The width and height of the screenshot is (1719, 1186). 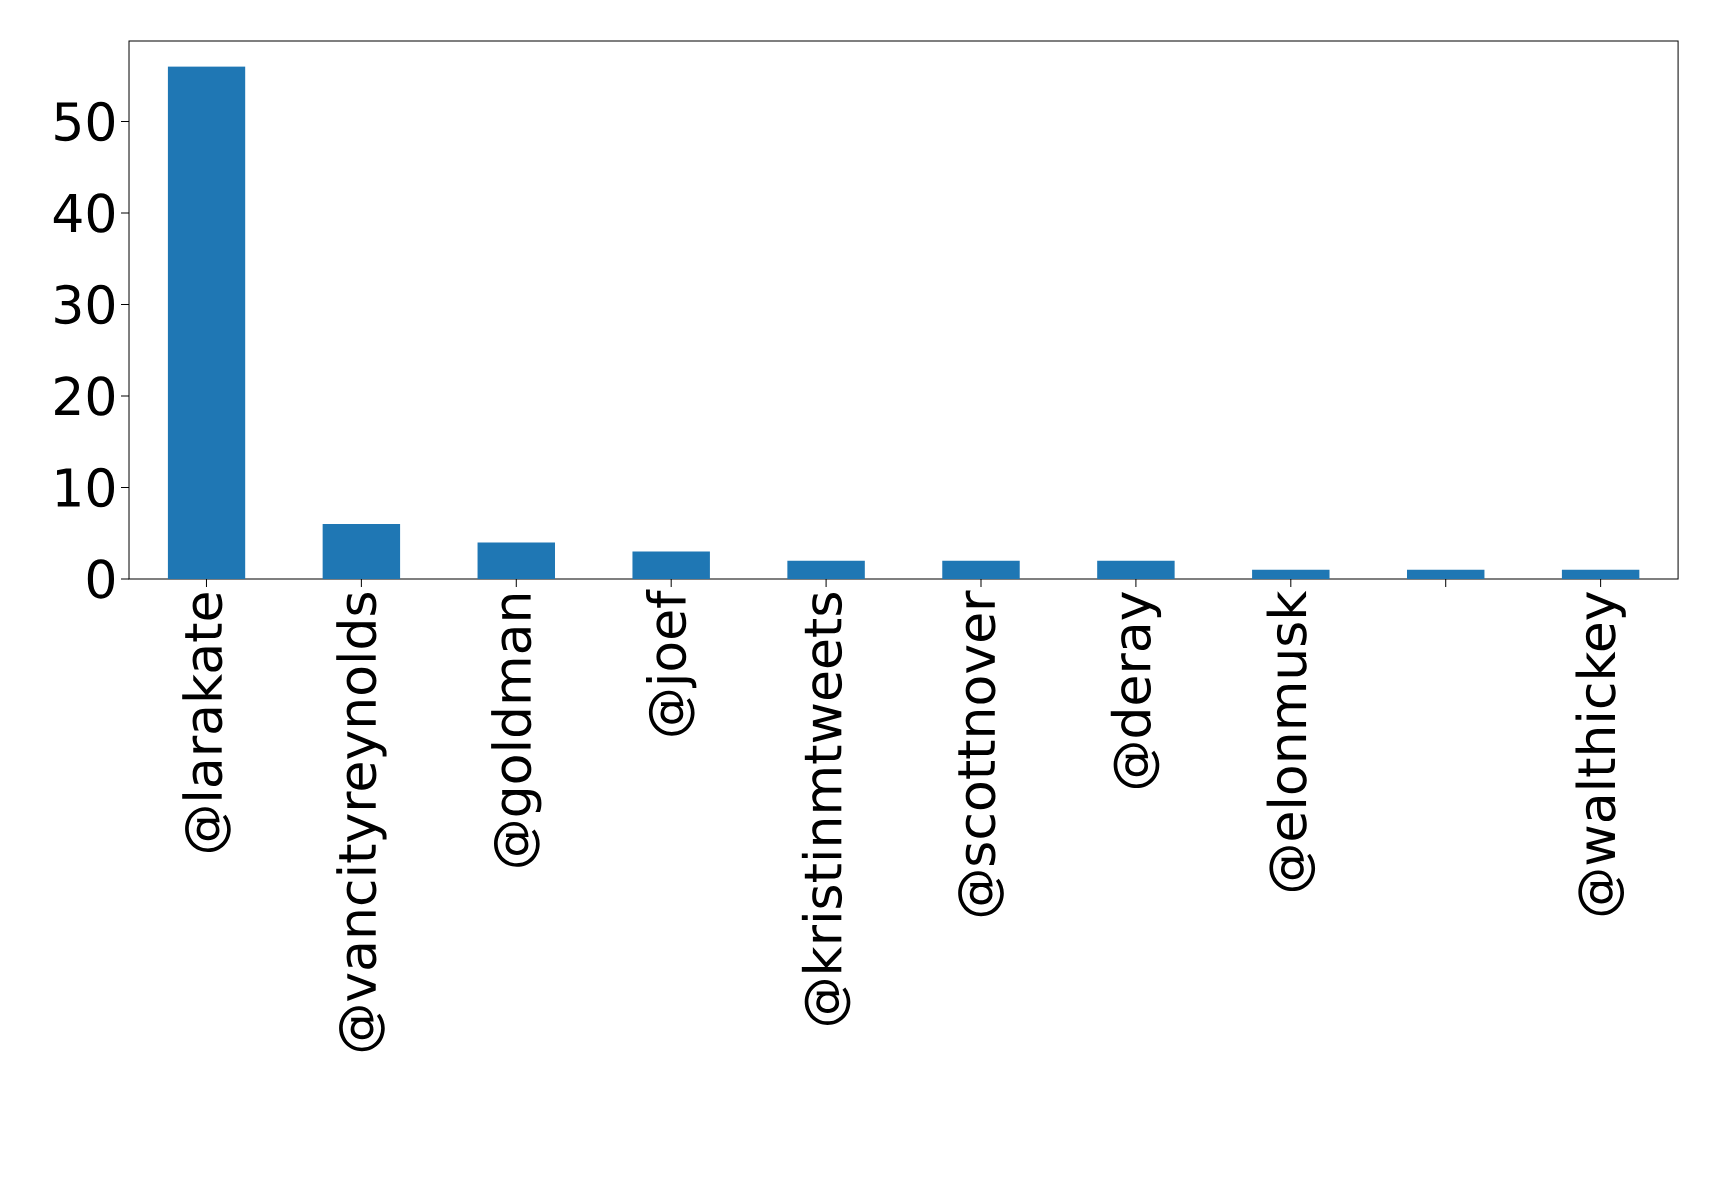 I want to click on x-tick-label: @deray, so click(x=1136, y=690).